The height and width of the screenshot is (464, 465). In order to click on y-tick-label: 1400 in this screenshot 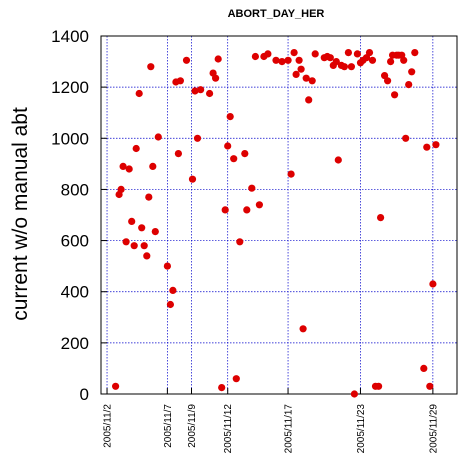, I will do `click(70, 36)`.